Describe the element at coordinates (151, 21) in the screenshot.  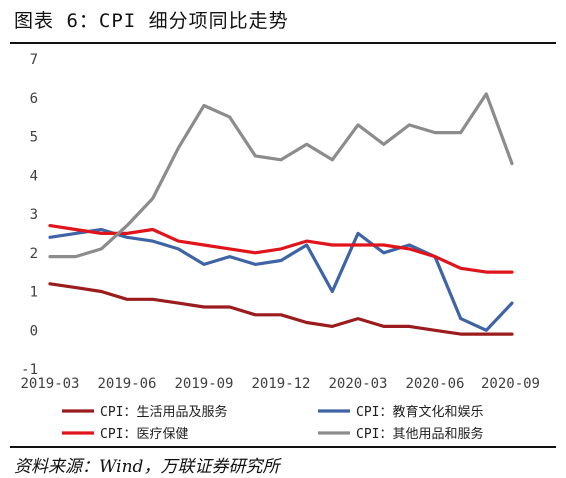
I see `page-title: 图表 6：CPI 细分项同比走势` at that location.